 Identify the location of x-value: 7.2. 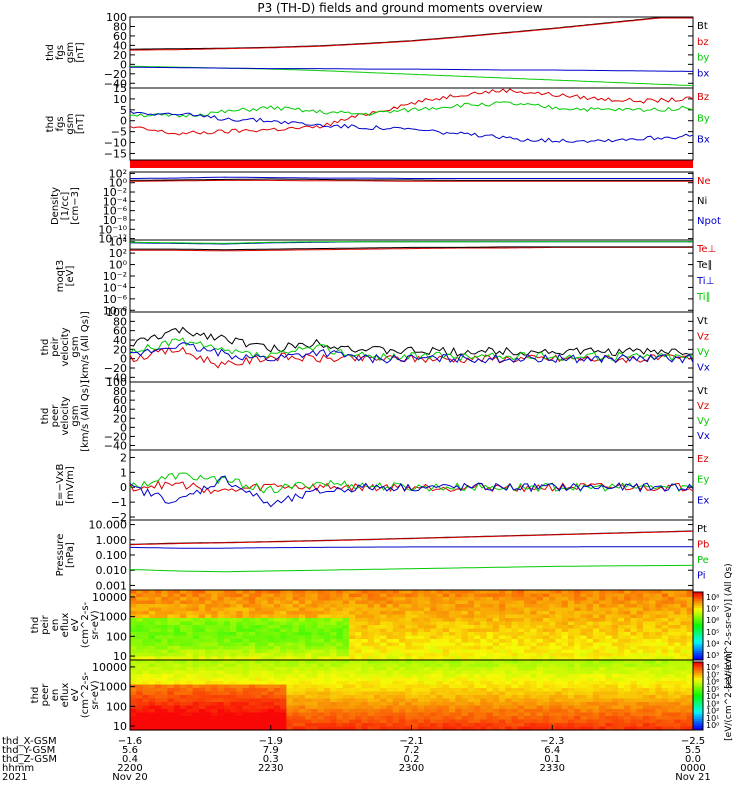
(412, 750).